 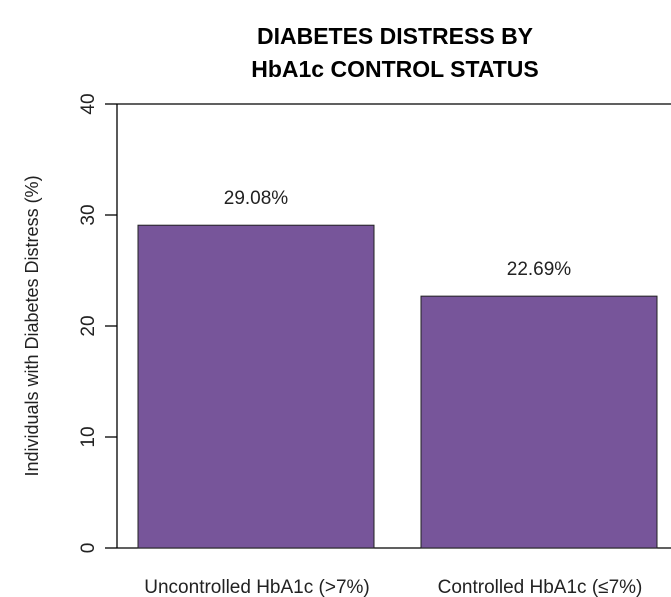 I want to click on x-category-label: Controlled HbA1c (≤7%), so click(x=540, y=587).